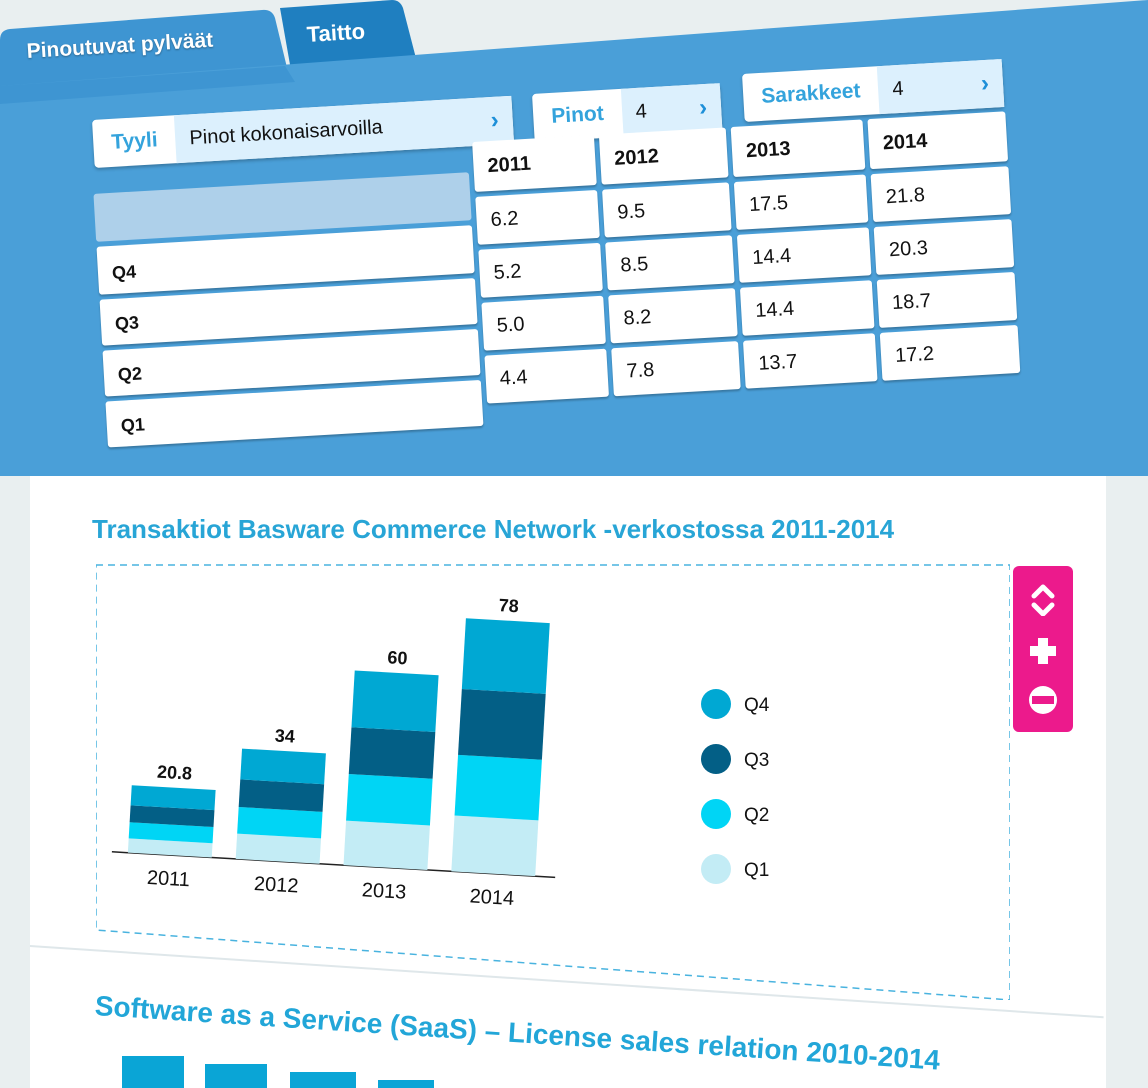 The image size is (1148, 1088). I want to click on x-tick-label: 2014, so click(492, 897).